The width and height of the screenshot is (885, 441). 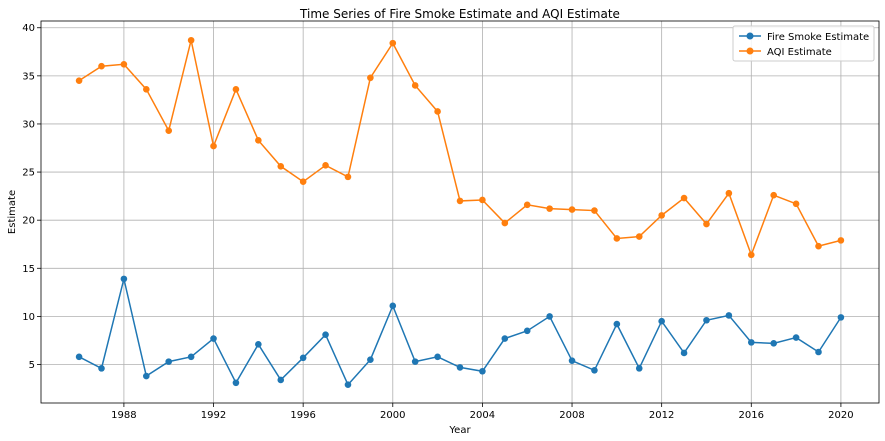 What do you see at coordinates (392, 415) in the screenshot?
I see `x-tick-label: 2000` at bounding box center [392, 415].